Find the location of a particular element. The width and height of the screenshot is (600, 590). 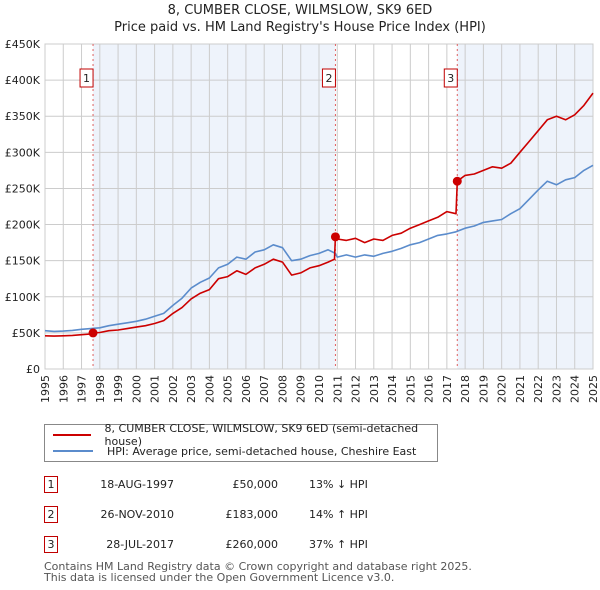

sale-number-badge: 2 is located at coordinates (51, 514).